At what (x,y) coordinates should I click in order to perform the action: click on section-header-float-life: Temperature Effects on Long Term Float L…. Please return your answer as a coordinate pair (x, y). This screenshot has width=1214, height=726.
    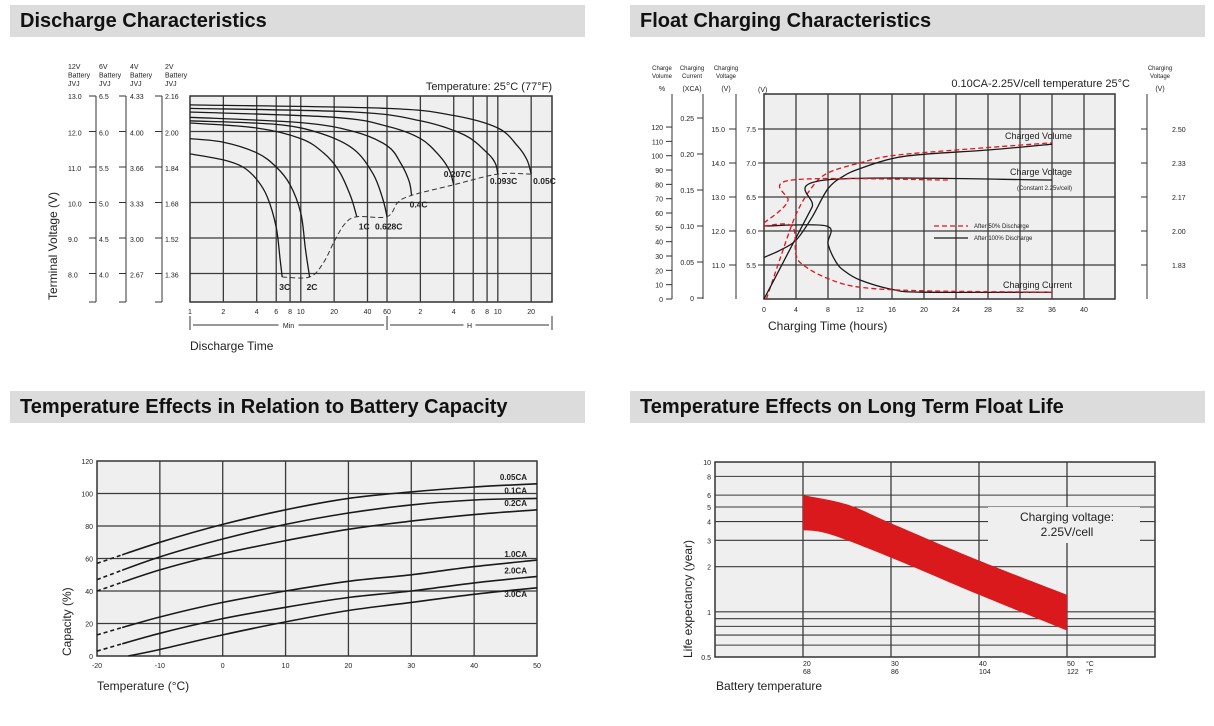
    Looking at the image, I should click on (917, 407).